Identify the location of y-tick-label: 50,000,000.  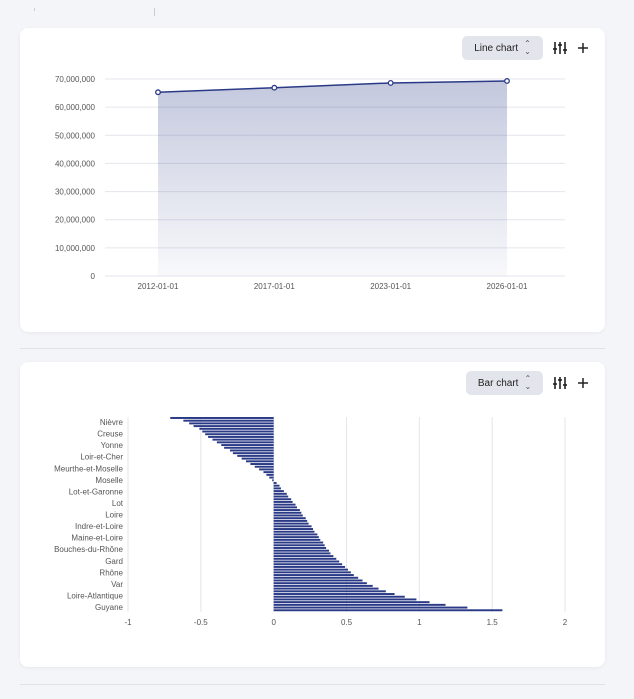
(75, 135).